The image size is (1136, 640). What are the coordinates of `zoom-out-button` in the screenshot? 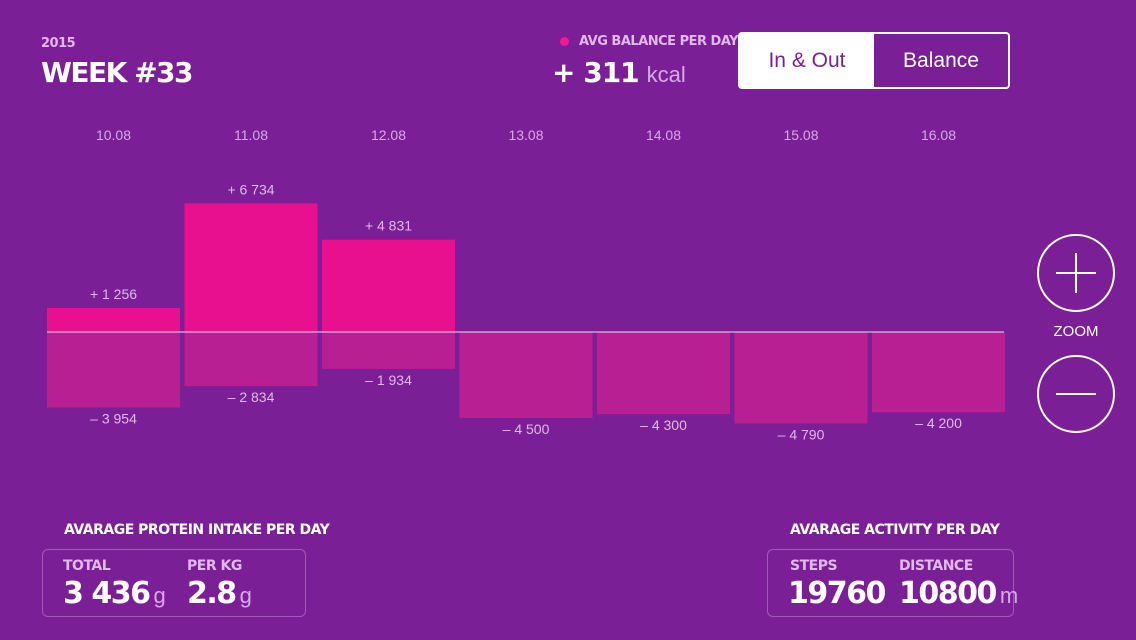 It's located at (1076, 394).